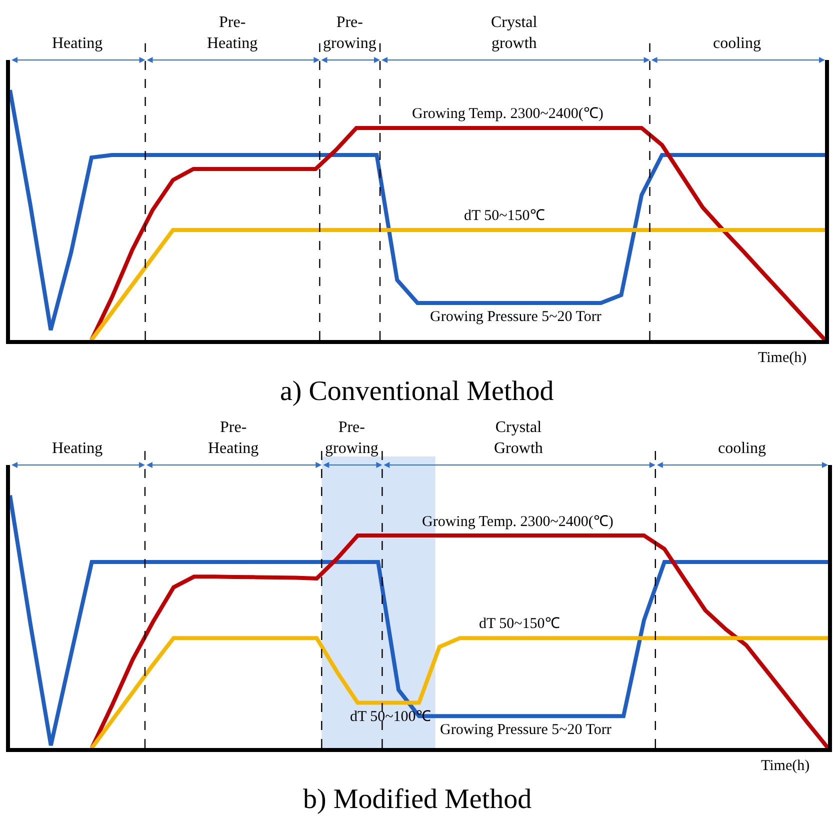 Image resolution: width=834 pixels, height=831 pixels. What do you see at coordinates (514, 33) in the screenshot?
I see `text: Crystal growth` at bounding box center [514, 33].